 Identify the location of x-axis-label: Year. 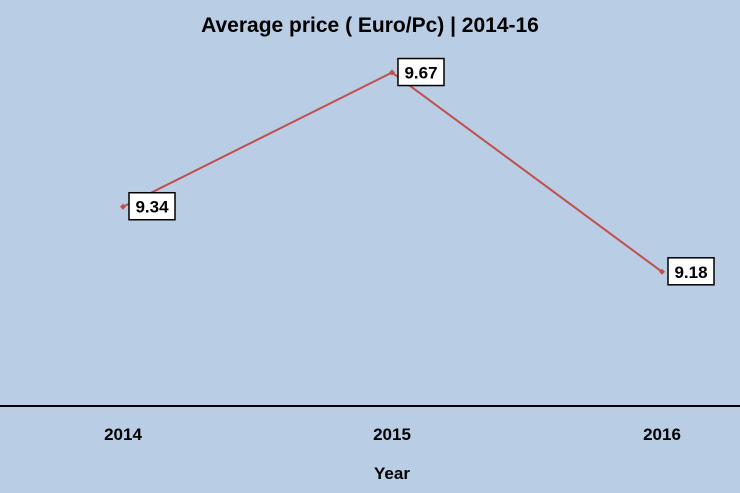
(392, 473).